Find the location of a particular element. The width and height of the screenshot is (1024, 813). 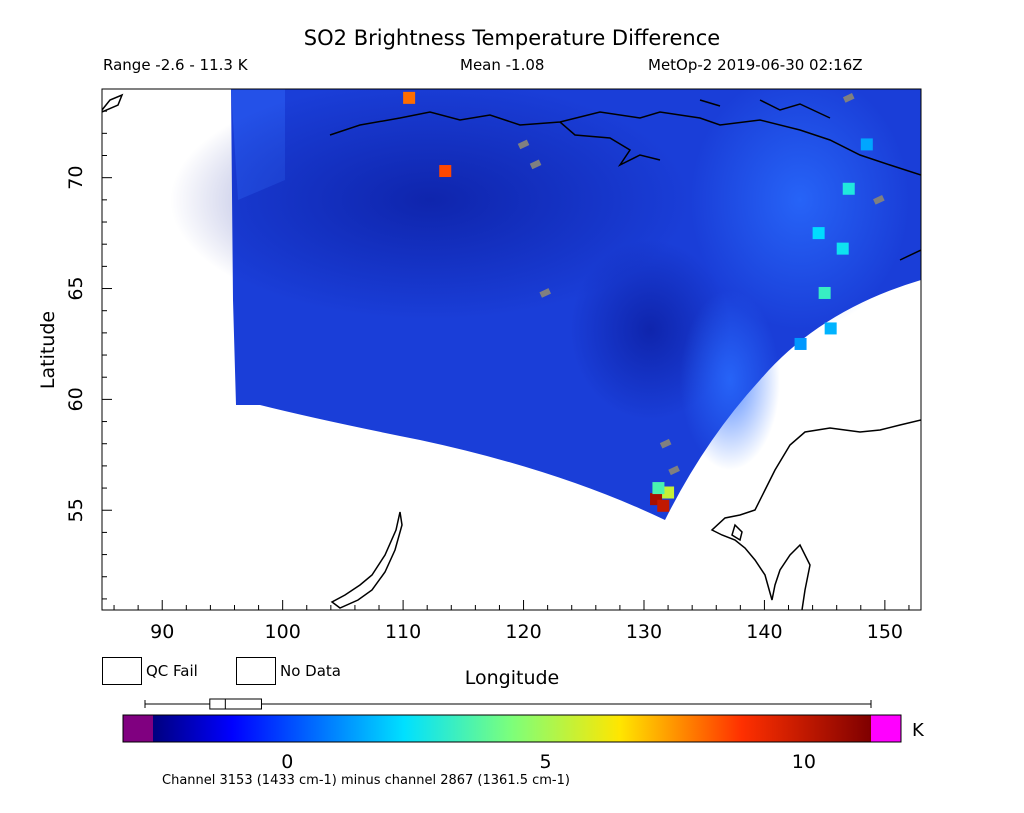

boxplot-box is located at coordinates (235, 704).